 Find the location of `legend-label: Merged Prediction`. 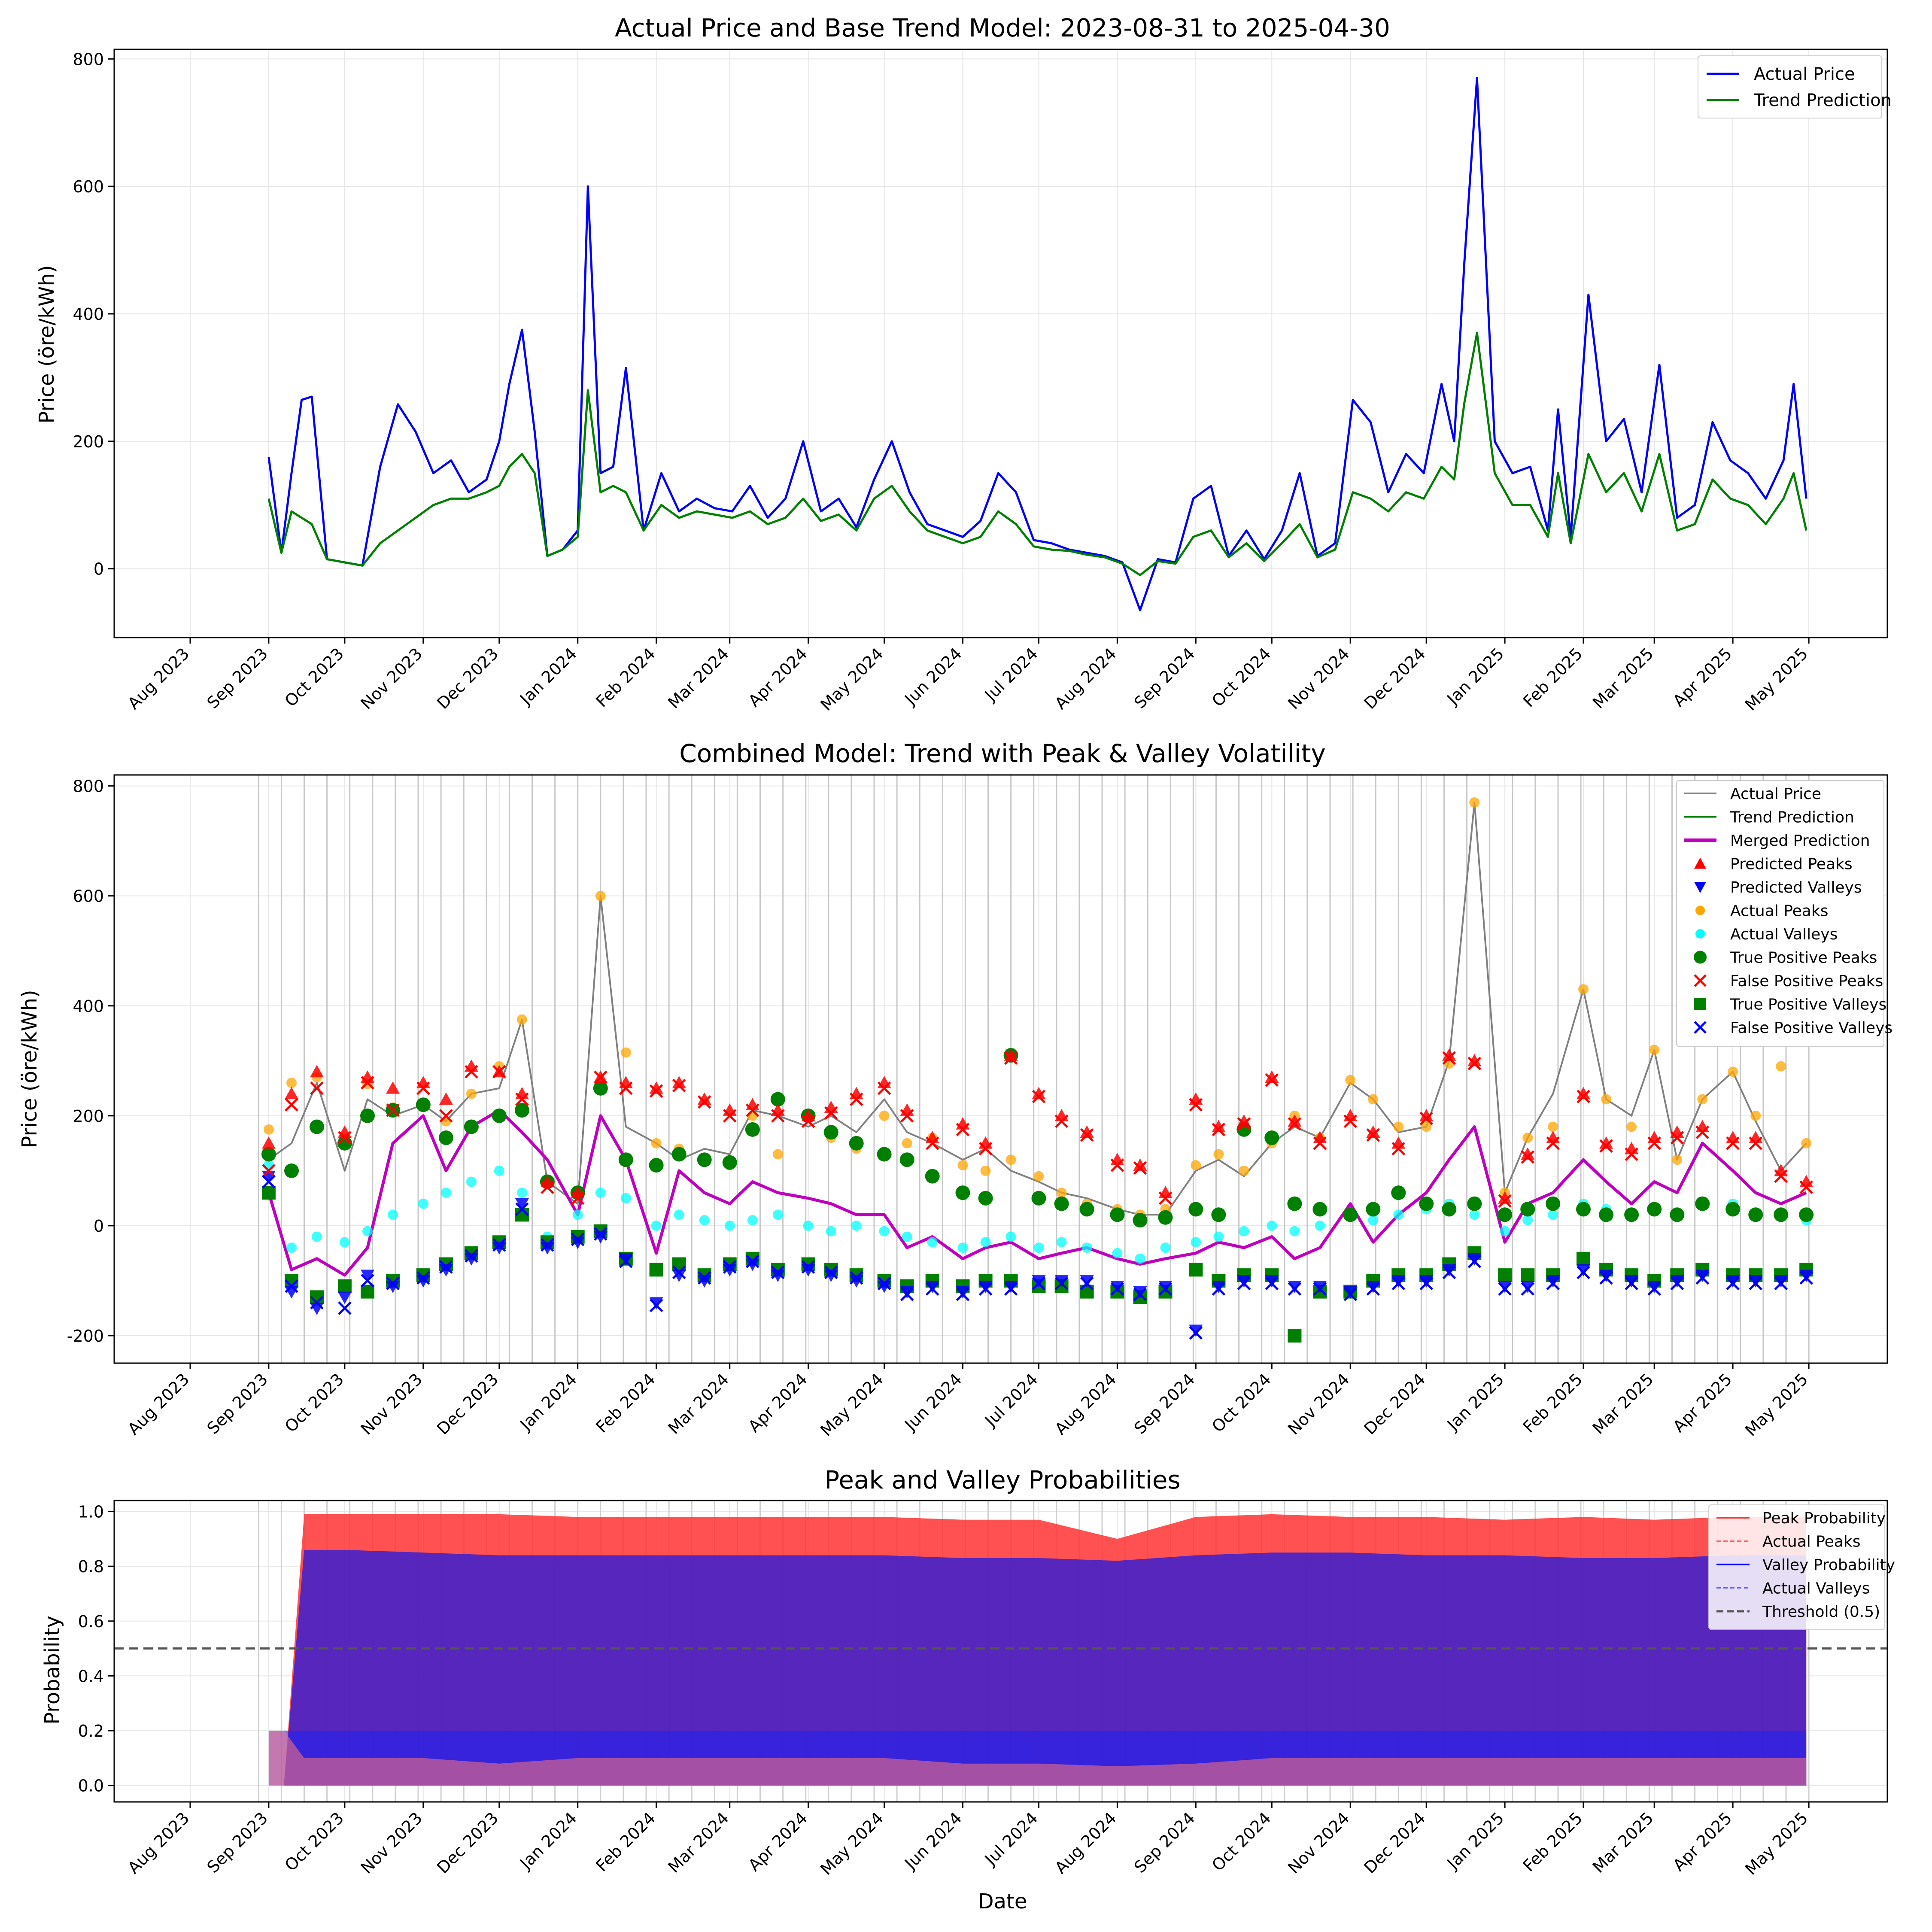

legend-label: Merged Prediction is located at coordinates (1800, 841).